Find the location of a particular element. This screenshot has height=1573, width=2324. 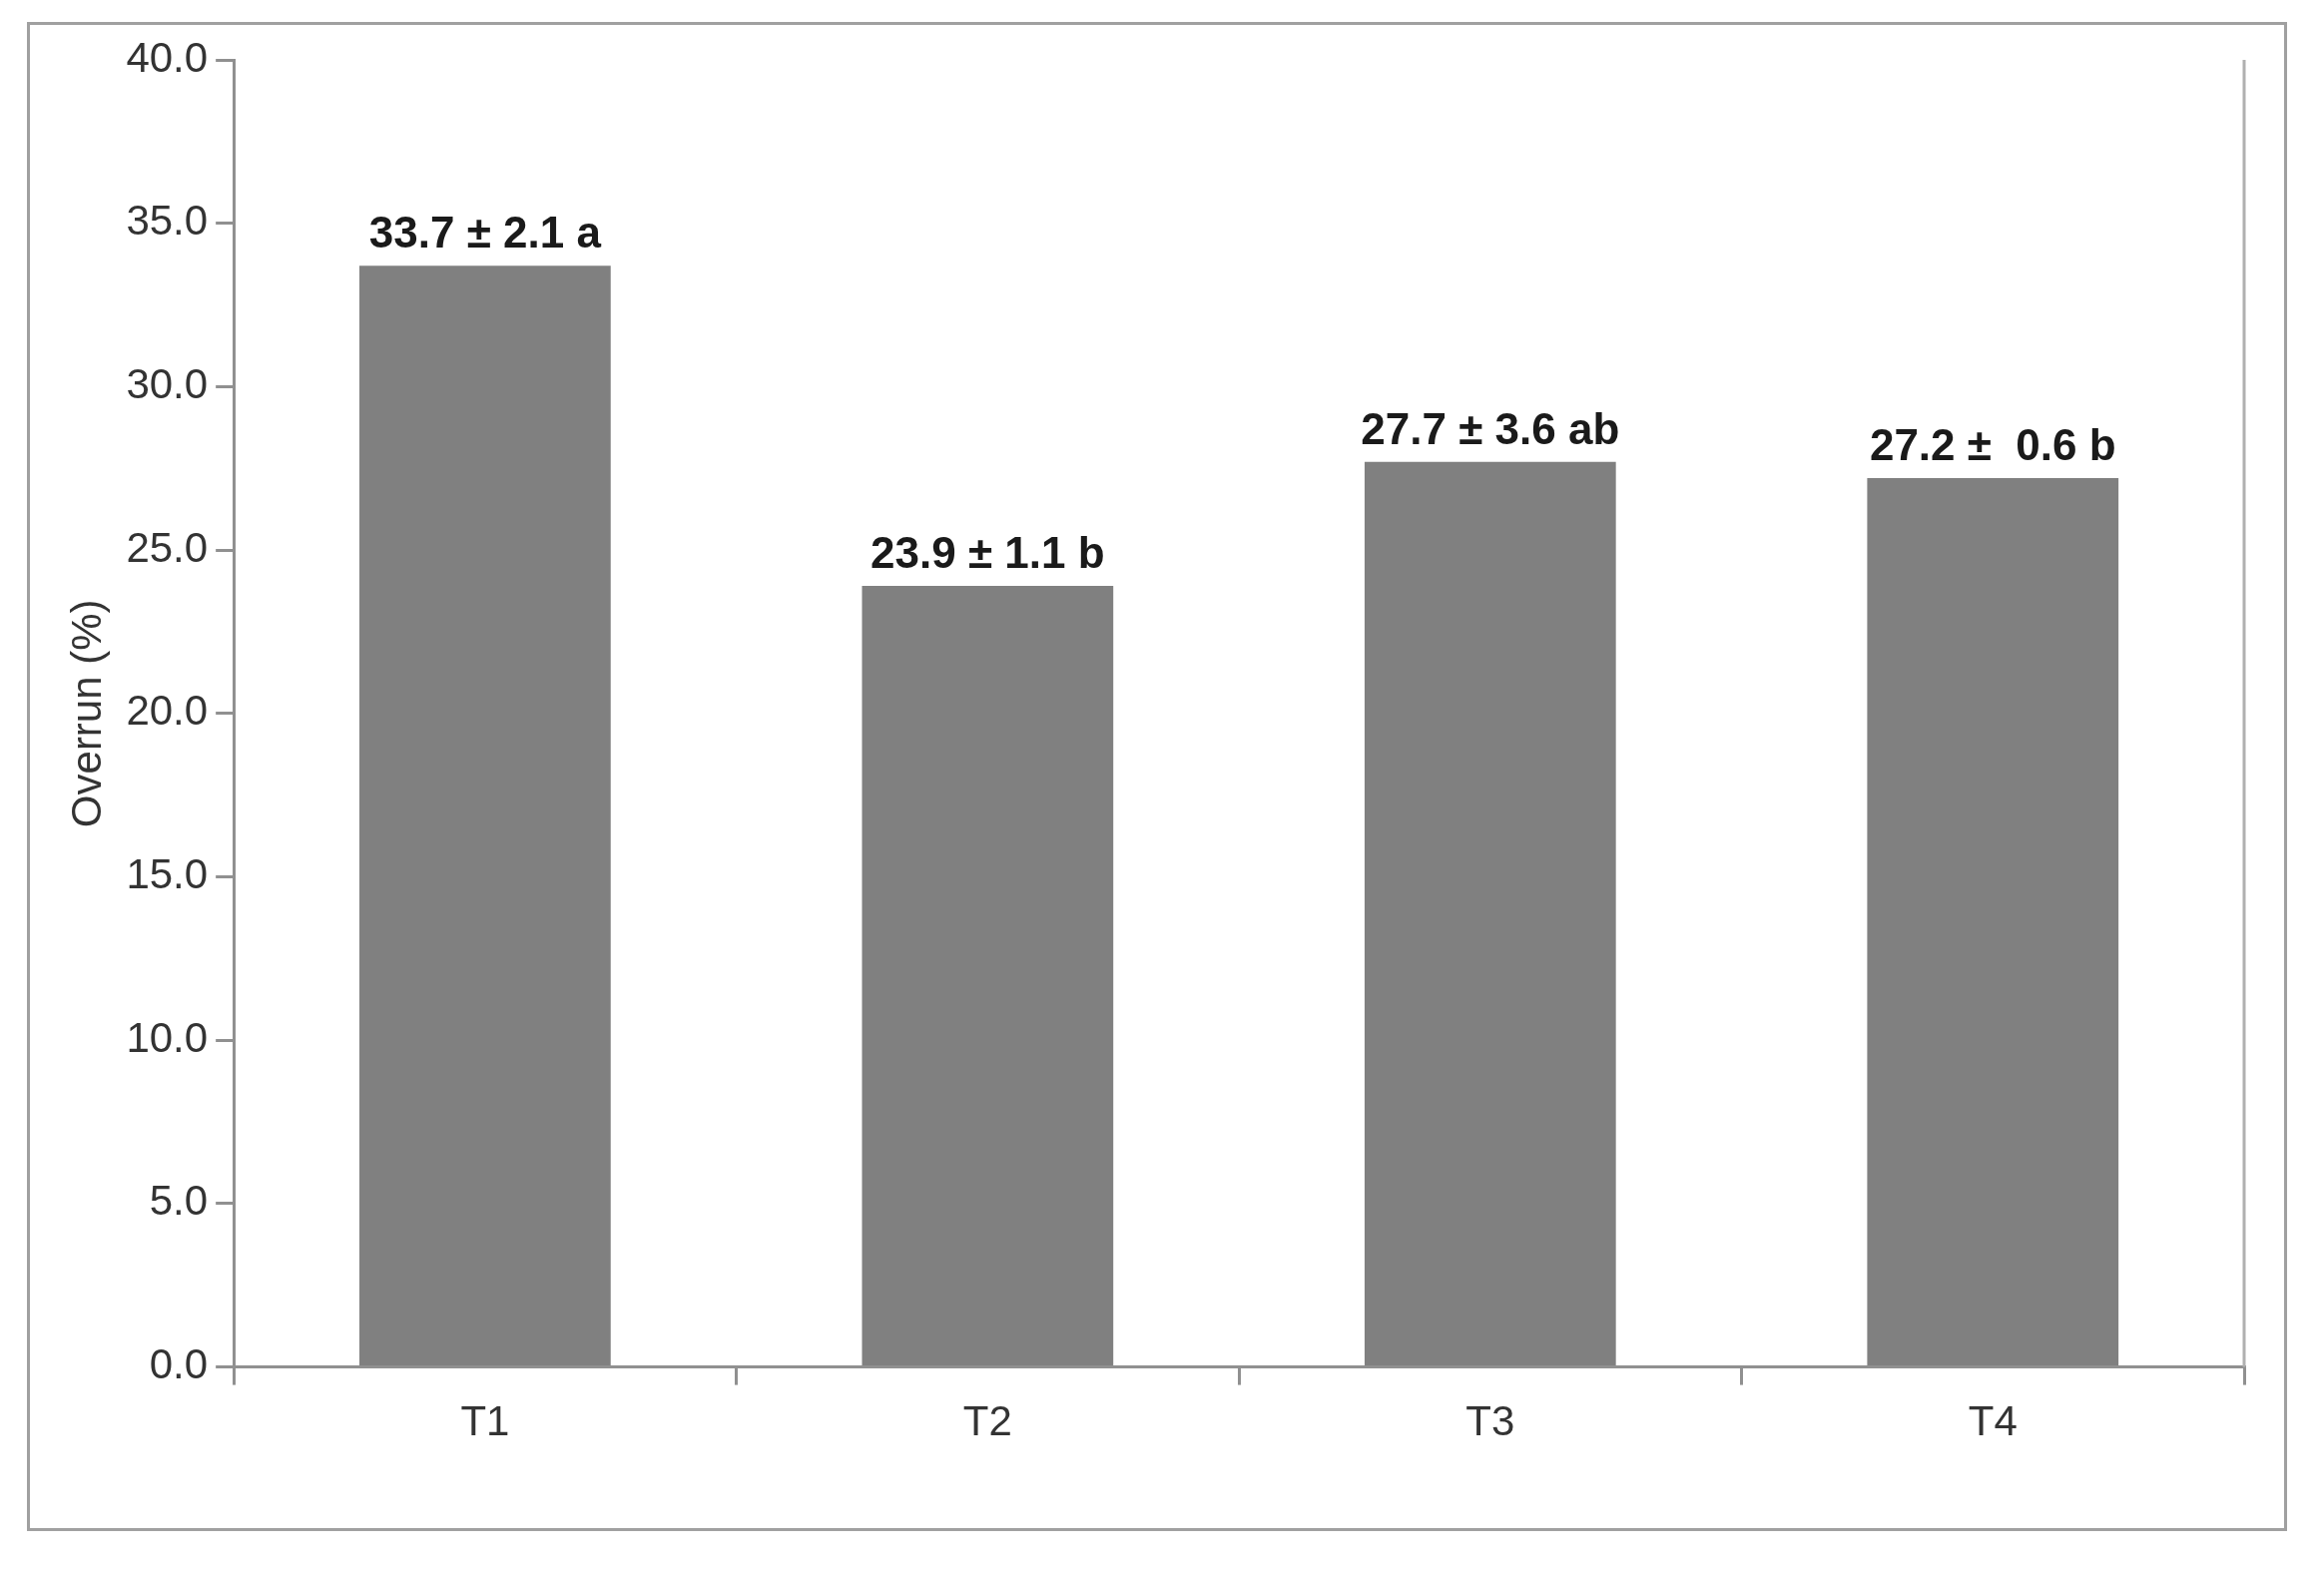

data-label: 27.2 ± 0.6 b is located at coordinates (1992, 445).